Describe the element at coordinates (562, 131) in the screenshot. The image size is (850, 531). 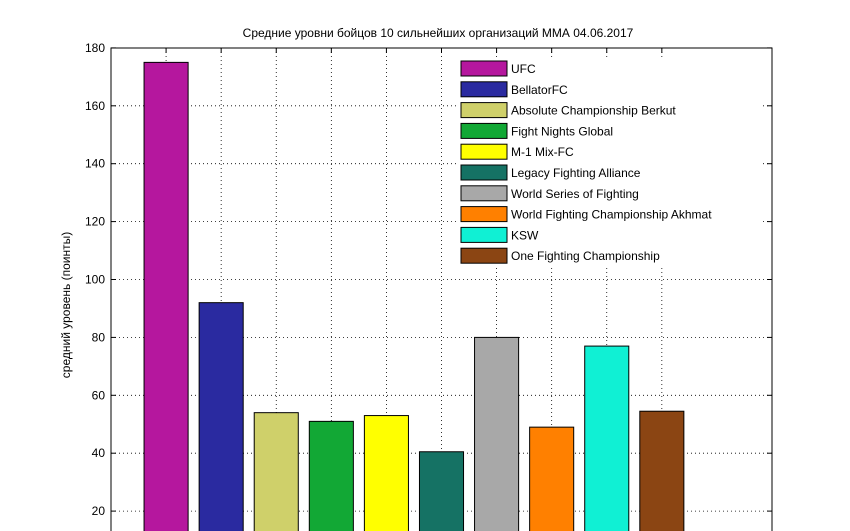
I see `legend-label: Fight Nights Global` at that location.